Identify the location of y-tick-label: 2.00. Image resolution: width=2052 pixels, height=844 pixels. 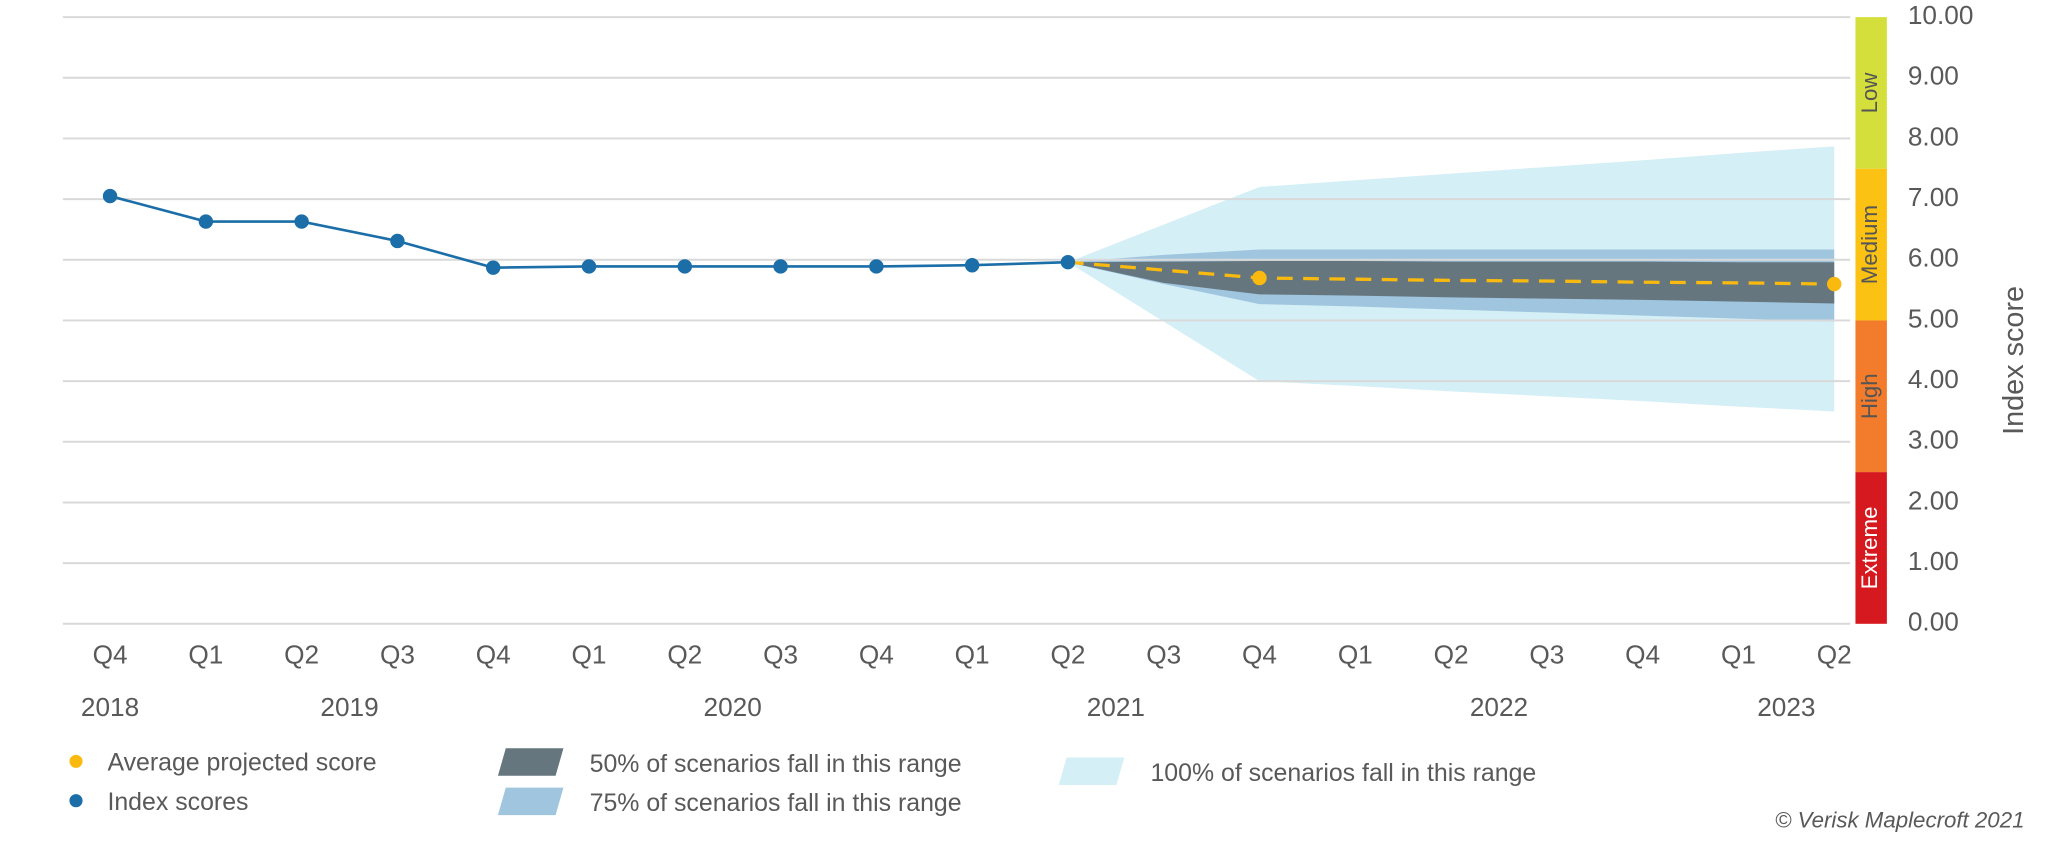
(1933, 500).